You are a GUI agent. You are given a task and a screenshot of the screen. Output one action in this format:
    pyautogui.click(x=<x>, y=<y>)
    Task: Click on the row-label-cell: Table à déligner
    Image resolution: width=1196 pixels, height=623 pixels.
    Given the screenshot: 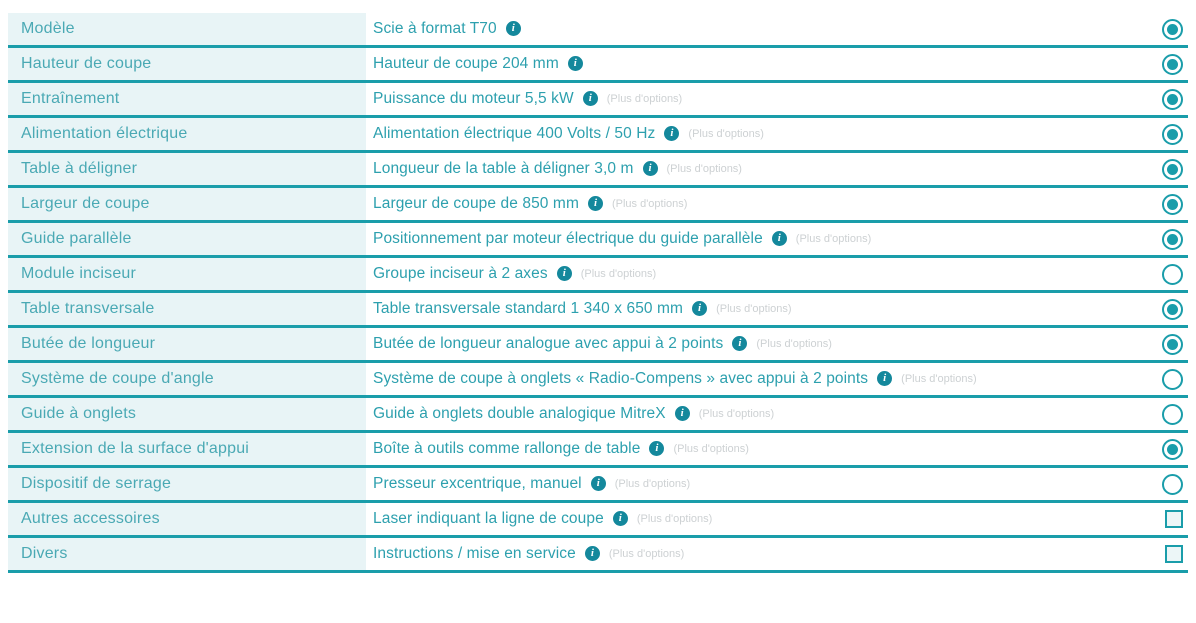 What is the action you would take?
    pyautogui.click(x=187, y=169)
    